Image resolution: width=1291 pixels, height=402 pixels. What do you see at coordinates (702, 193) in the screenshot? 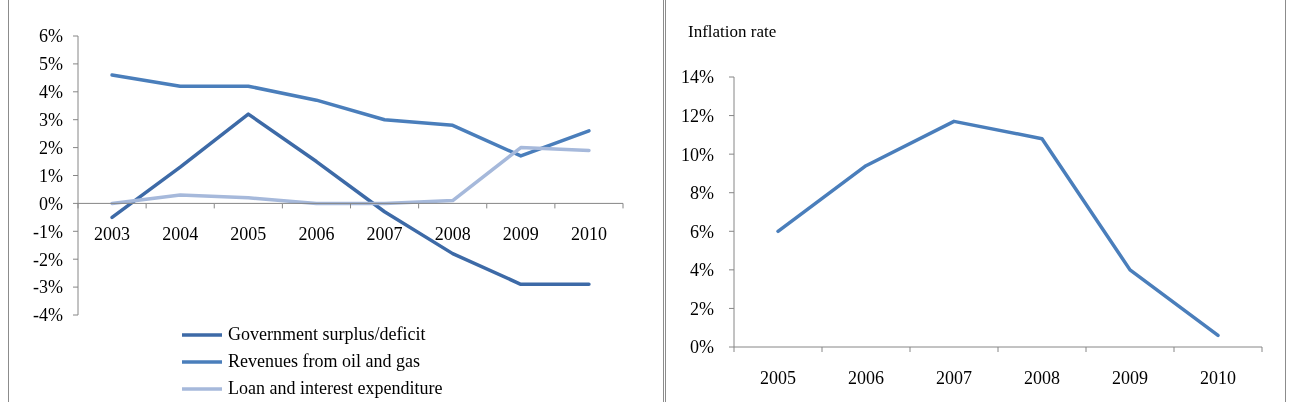
I see `y-tick-label: 8%` at bounding box center [702, 193].